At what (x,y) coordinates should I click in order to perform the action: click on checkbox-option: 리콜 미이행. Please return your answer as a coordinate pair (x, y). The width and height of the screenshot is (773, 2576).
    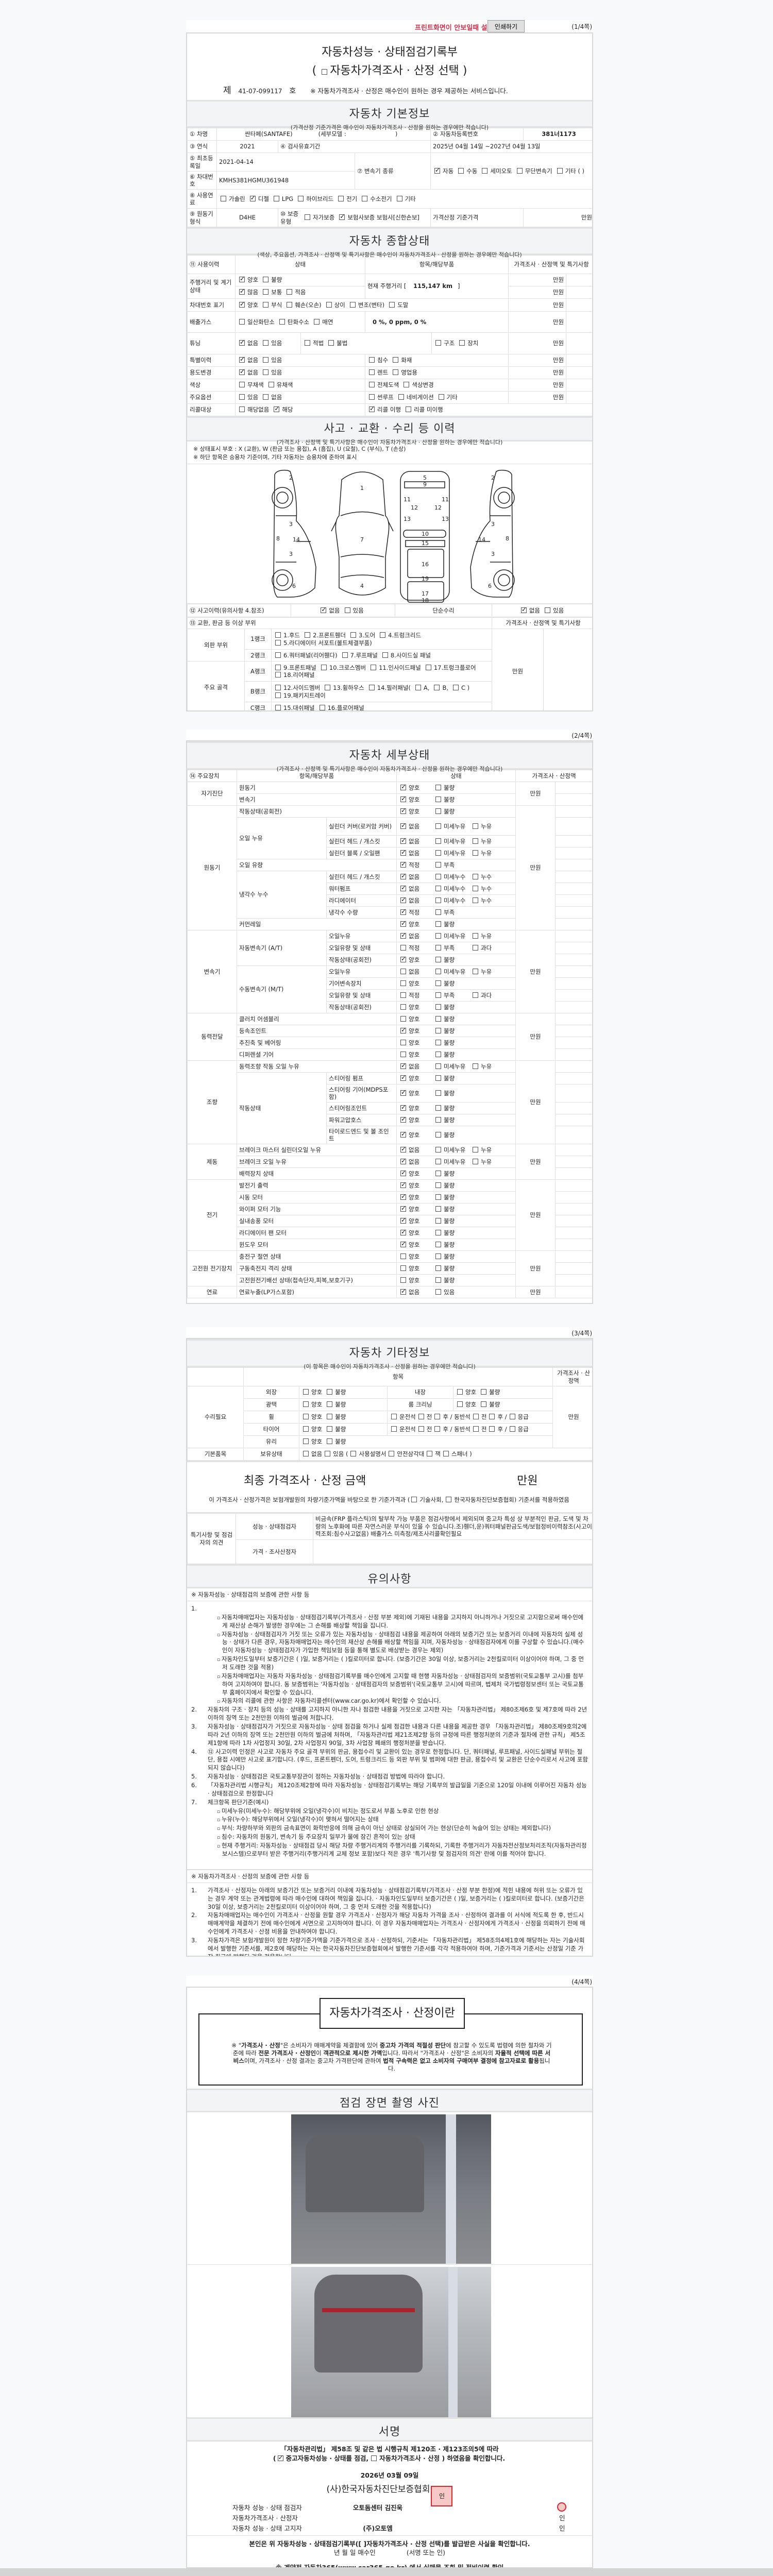
    Looking at the image, I should click on (423, 409).